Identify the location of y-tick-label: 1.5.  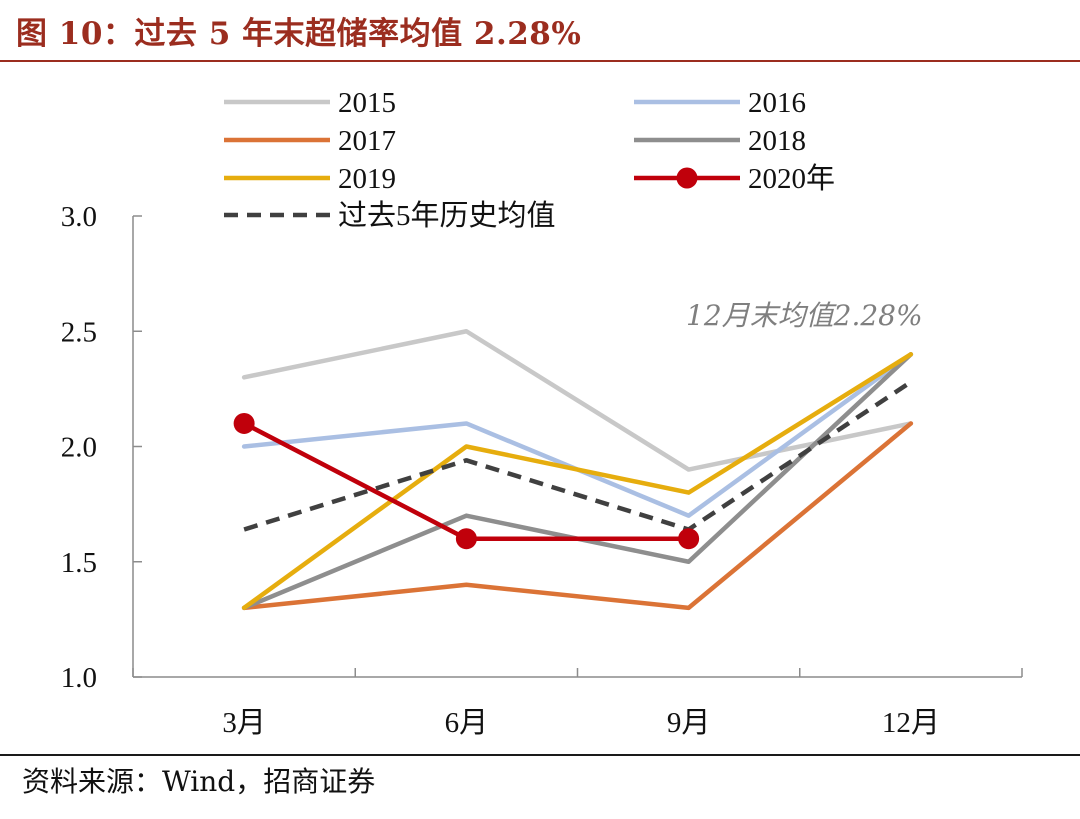
(79, 563).